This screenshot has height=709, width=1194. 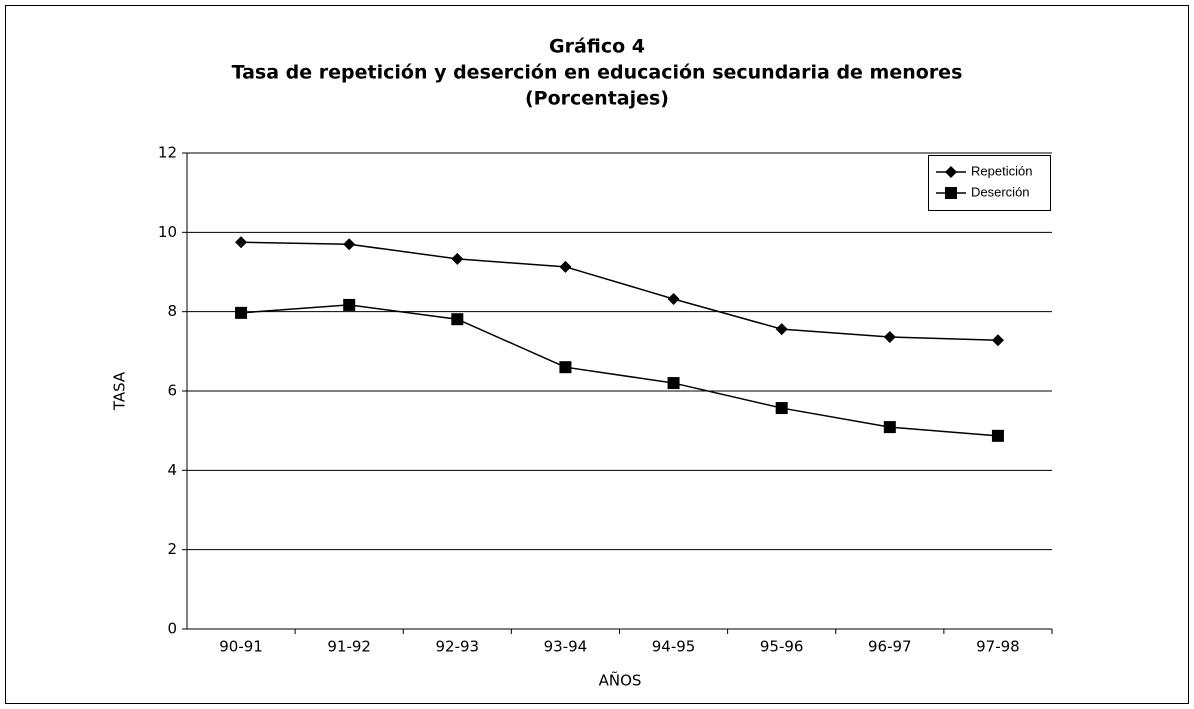 I want to click on y-tick-label: 0, so click(x=172, y=629).